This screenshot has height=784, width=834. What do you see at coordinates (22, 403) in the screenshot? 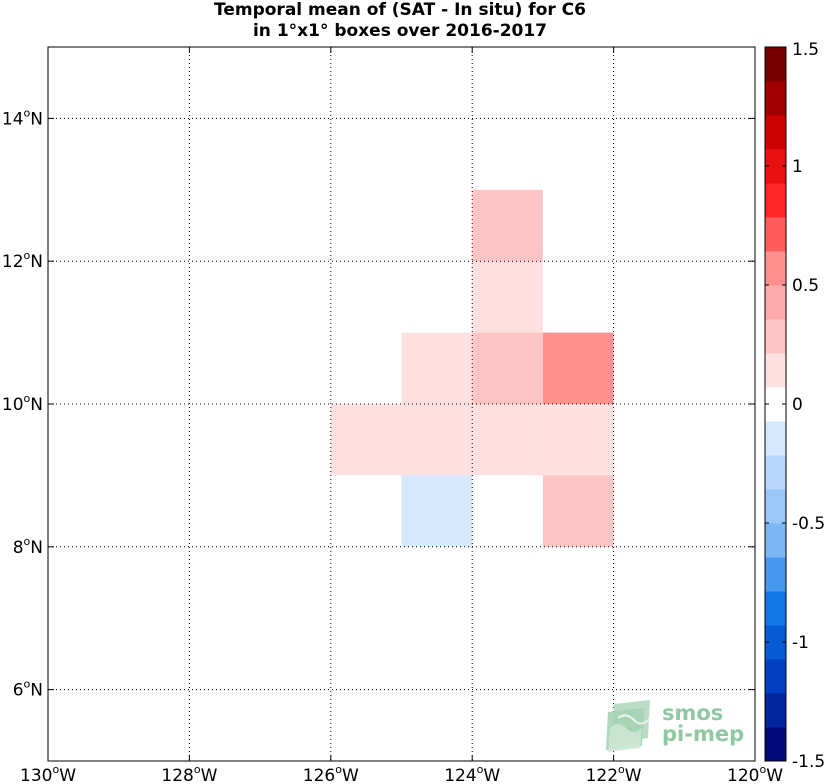
I see `y-tick-label: 10oN` at bounding box center [22, 403].